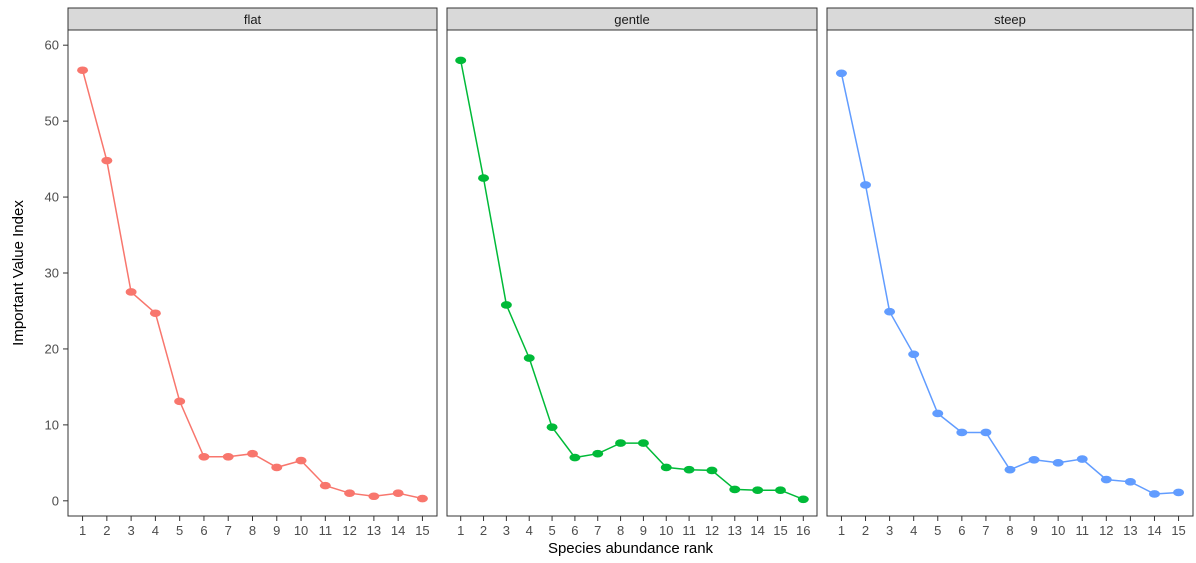 The height and width of the screenshot is (563, 1196). Describe the element at coordinates (253, 19) in the screenshot. I see `facet-strip-label: flat` at that location.